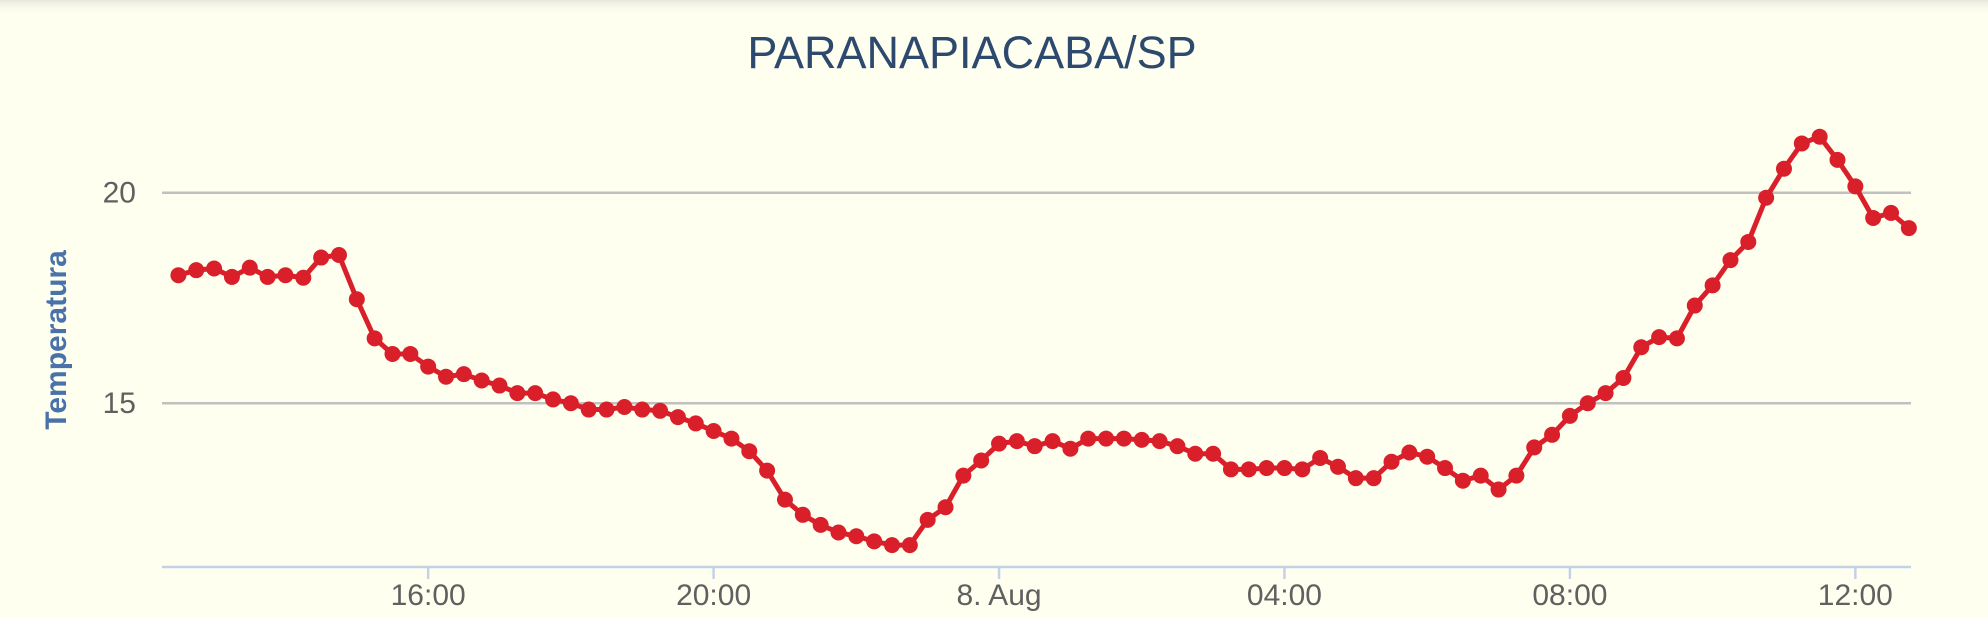  Describe the element at coordinates (971, 52) in the screenshot. I see `chart-title: PARANAPIACABA/SP` at that location.